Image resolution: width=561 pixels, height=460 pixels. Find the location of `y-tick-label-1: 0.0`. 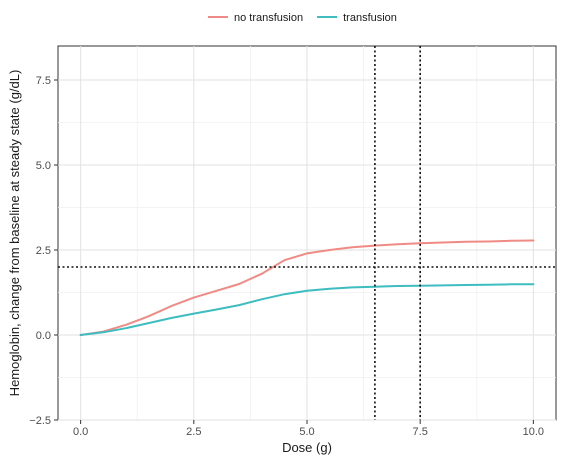

y-tick-label-1: 0.0 is located at coordinates (43, 336).